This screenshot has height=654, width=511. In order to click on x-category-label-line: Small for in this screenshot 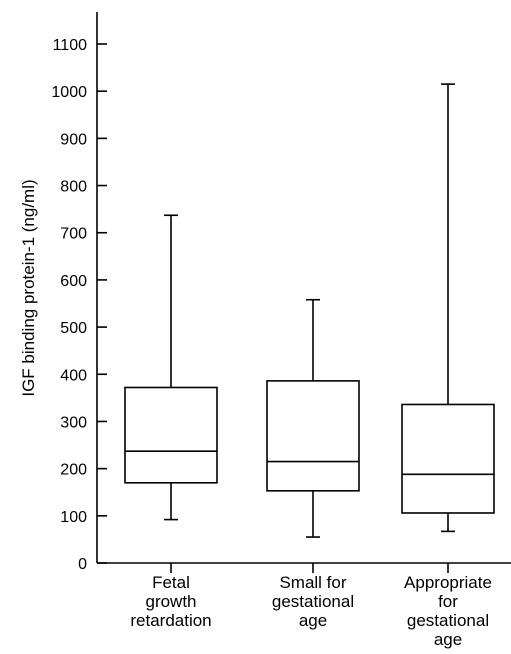, I will do `click(312, 582)`.